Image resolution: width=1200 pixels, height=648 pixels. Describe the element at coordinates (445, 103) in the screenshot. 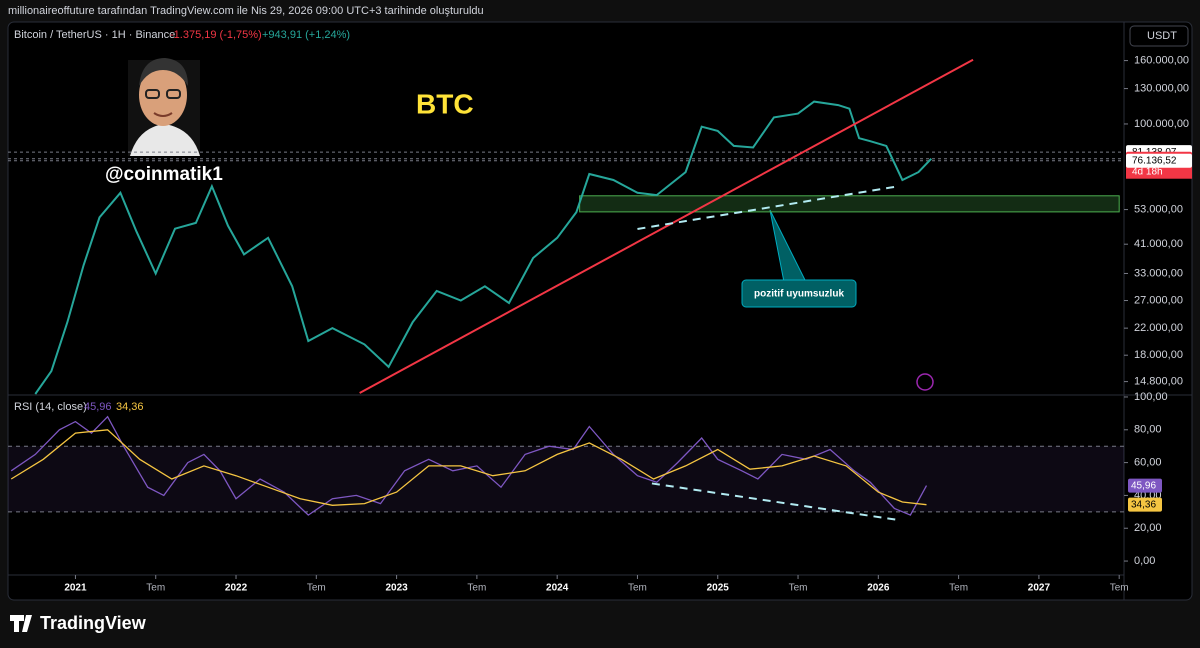

I see `title: BTC` at that location.